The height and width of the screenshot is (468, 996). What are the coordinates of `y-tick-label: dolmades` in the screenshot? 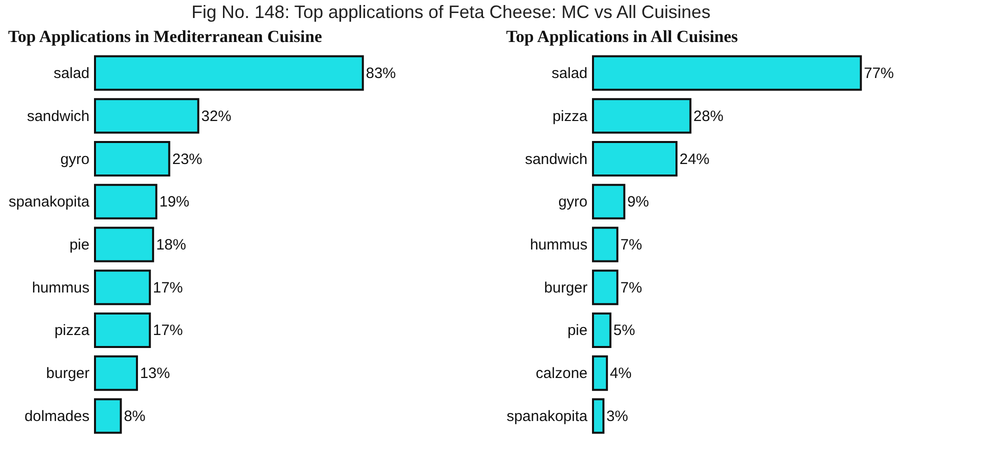 It's located at (57, 416).